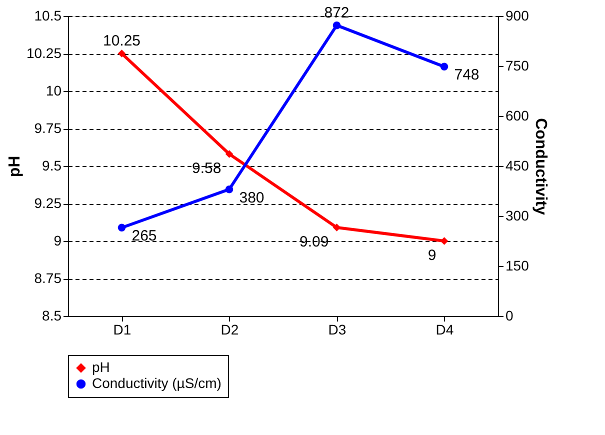  I want to click on y2-tick-label: 600, so click(518, 116).